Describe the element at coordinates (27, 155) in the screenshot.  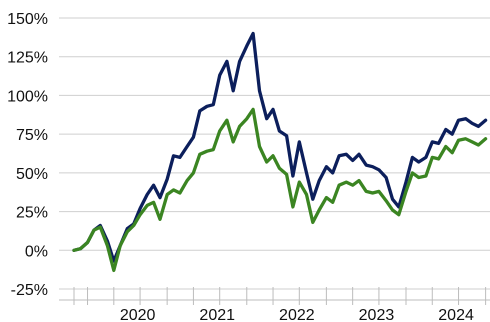
I see `y-axis-tick-labels: 150% 125% 100% 75% 50% 25% 0% -25%` at that location.